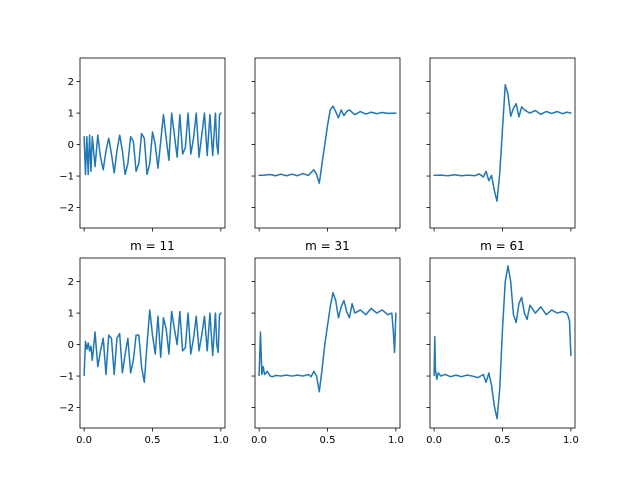 The height and width of the screenshot is (480, 640). I want to click on subplot-title: m = 11, so click(152, 246).